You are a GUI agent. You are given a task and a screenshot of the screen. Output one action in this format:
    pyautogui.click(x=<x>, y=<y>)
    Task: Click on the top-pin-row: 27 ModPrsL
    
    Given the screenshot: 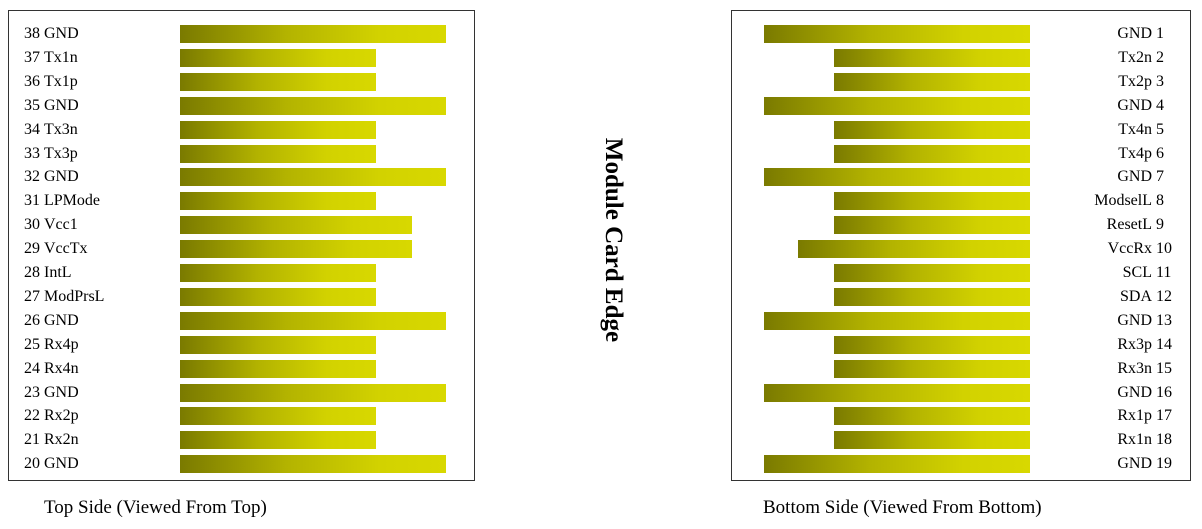 What is the action you would take?
    pyautogui.click(x=241, y=297)
    